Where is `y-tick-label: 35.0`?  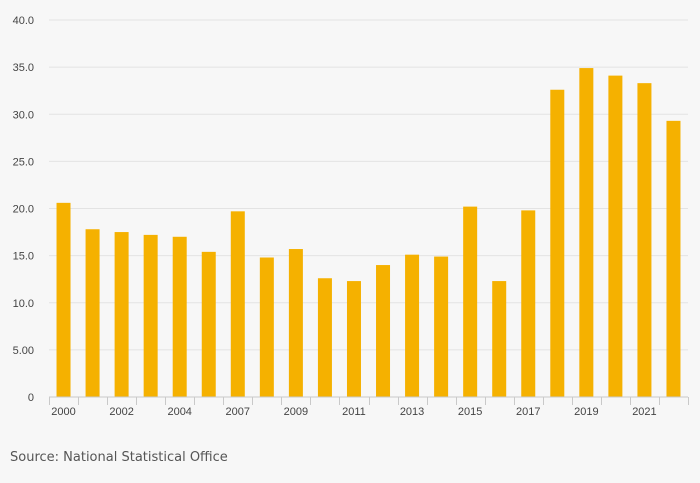
y-tick-label: 35.0 is located at coordinates (23, 68).